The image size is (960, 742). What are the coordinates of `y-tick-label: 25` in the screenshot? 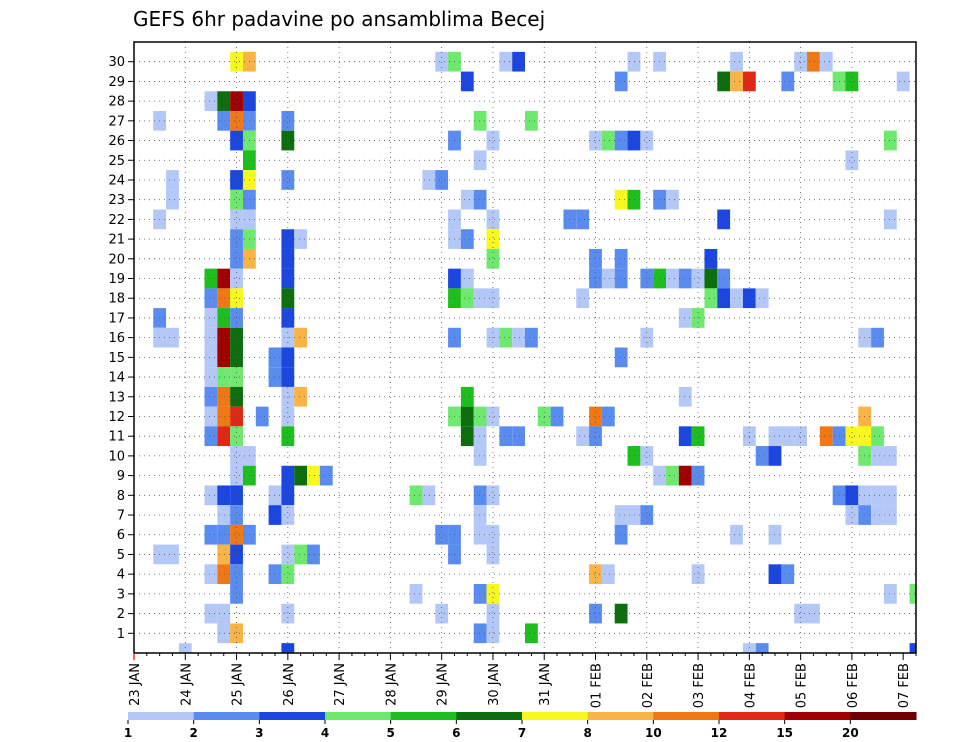 It's located at (116, 161).